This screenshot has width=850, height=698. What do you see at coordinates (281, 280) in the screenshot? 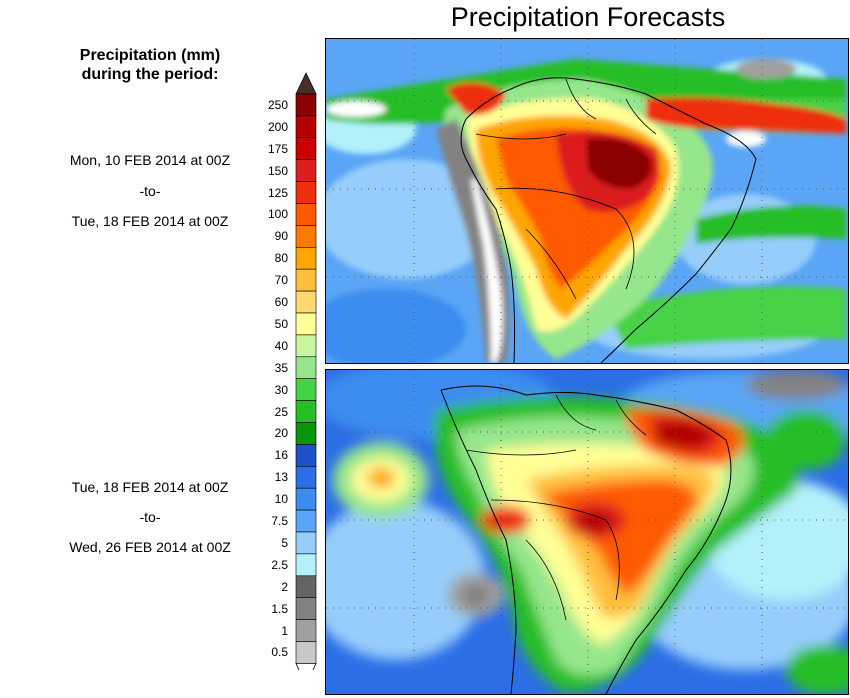
I see `colorbar-label: 70` at bounding box center [281, 280].